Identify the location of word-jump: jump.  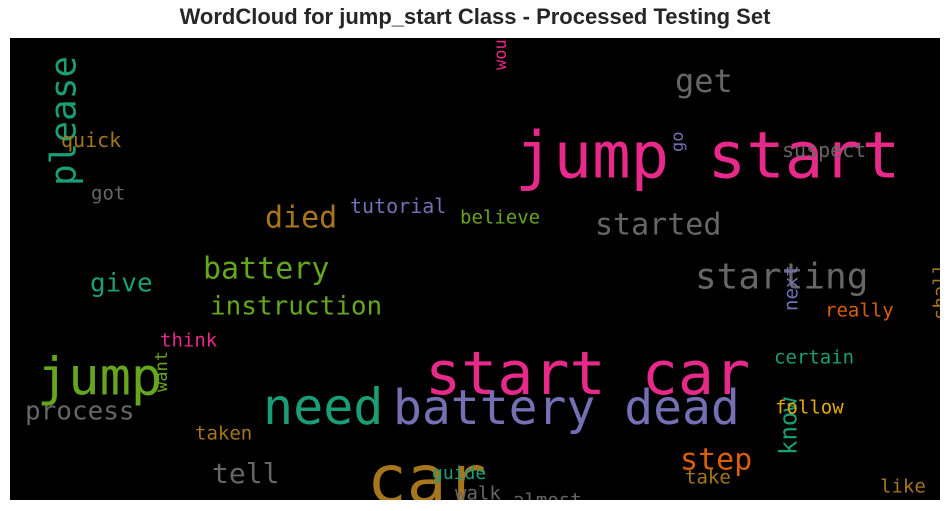
(99, 378).